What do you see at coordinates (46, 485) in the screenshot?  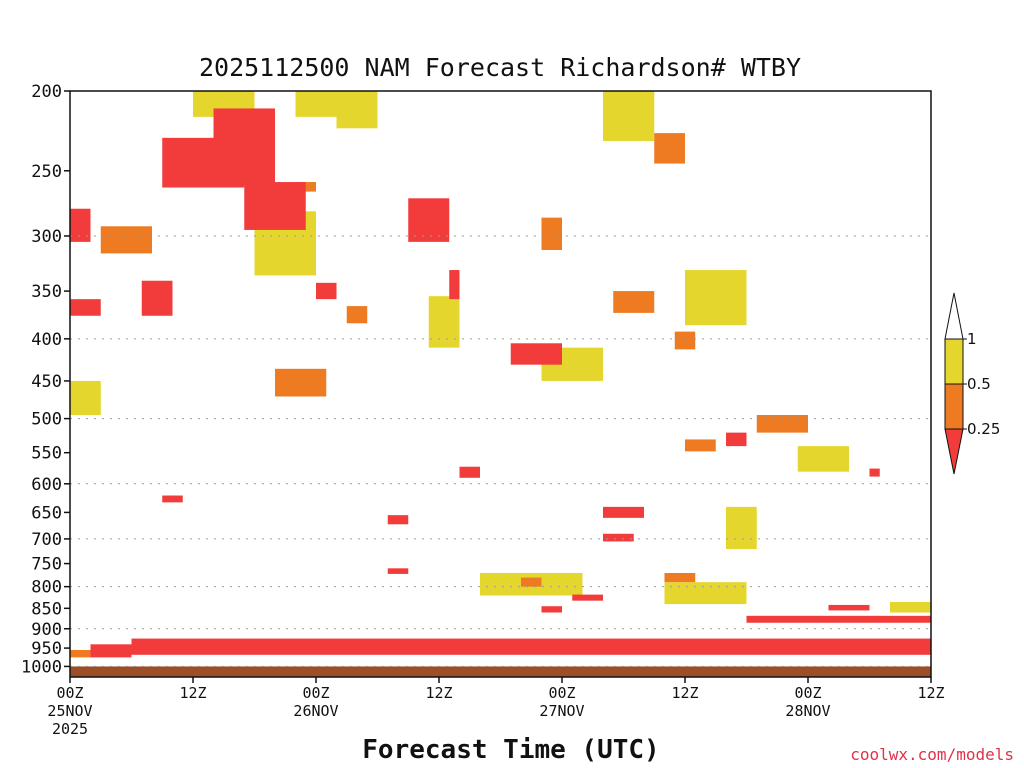 I see `y-tick-label: 600` at bounding box center [46, 485].